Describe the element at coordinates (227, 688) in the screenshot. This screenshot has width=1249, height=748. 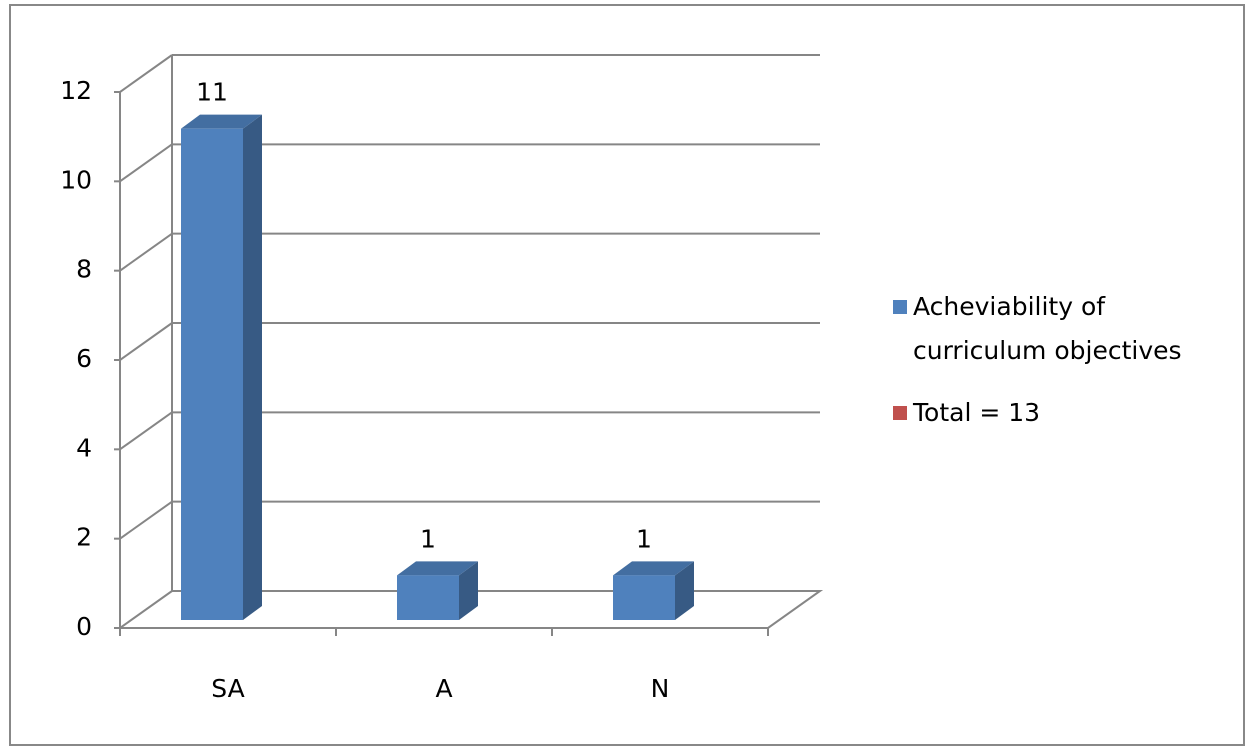
I see `x-tick-label: SA` at that location.